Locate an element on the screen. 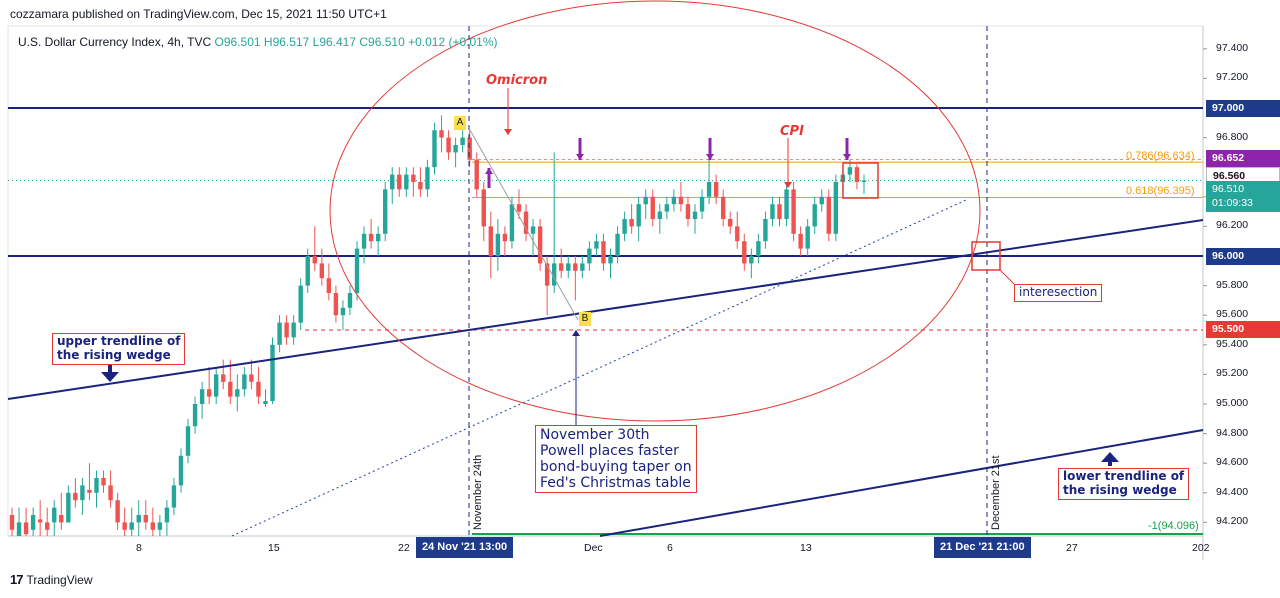  price-tick-label: 95.000 is located at coordinates (1232, 403).